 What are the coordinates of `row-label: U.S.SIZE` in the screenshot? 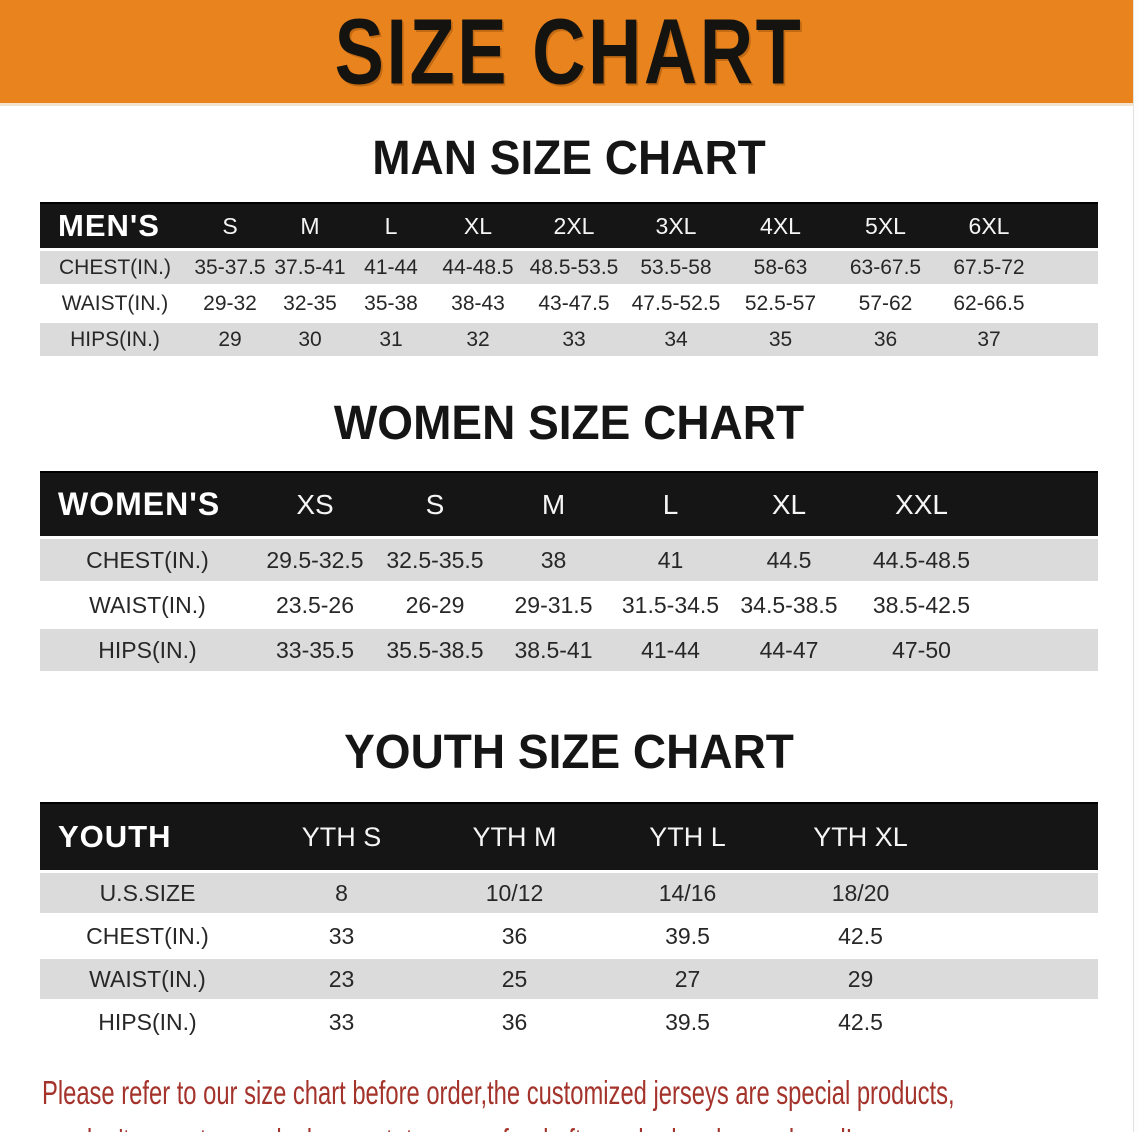 It's located at (147, 893).